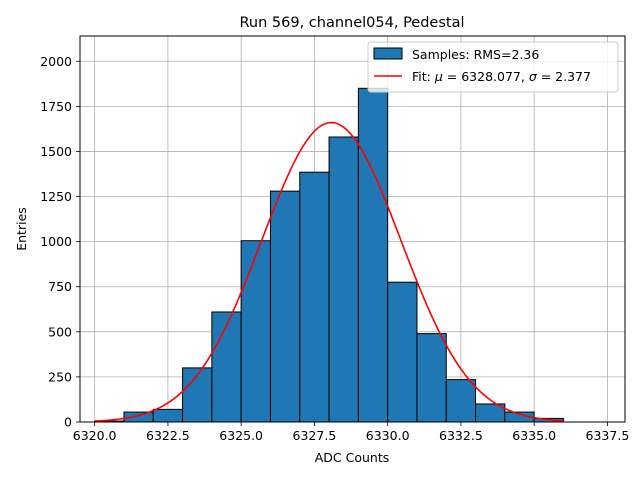 This screenshot has width=640, height=484. What do you see at coordinates (438, 76) in the screenshot?
I see `legend-mu-symbol: μ` at bounding box center [438, 76].